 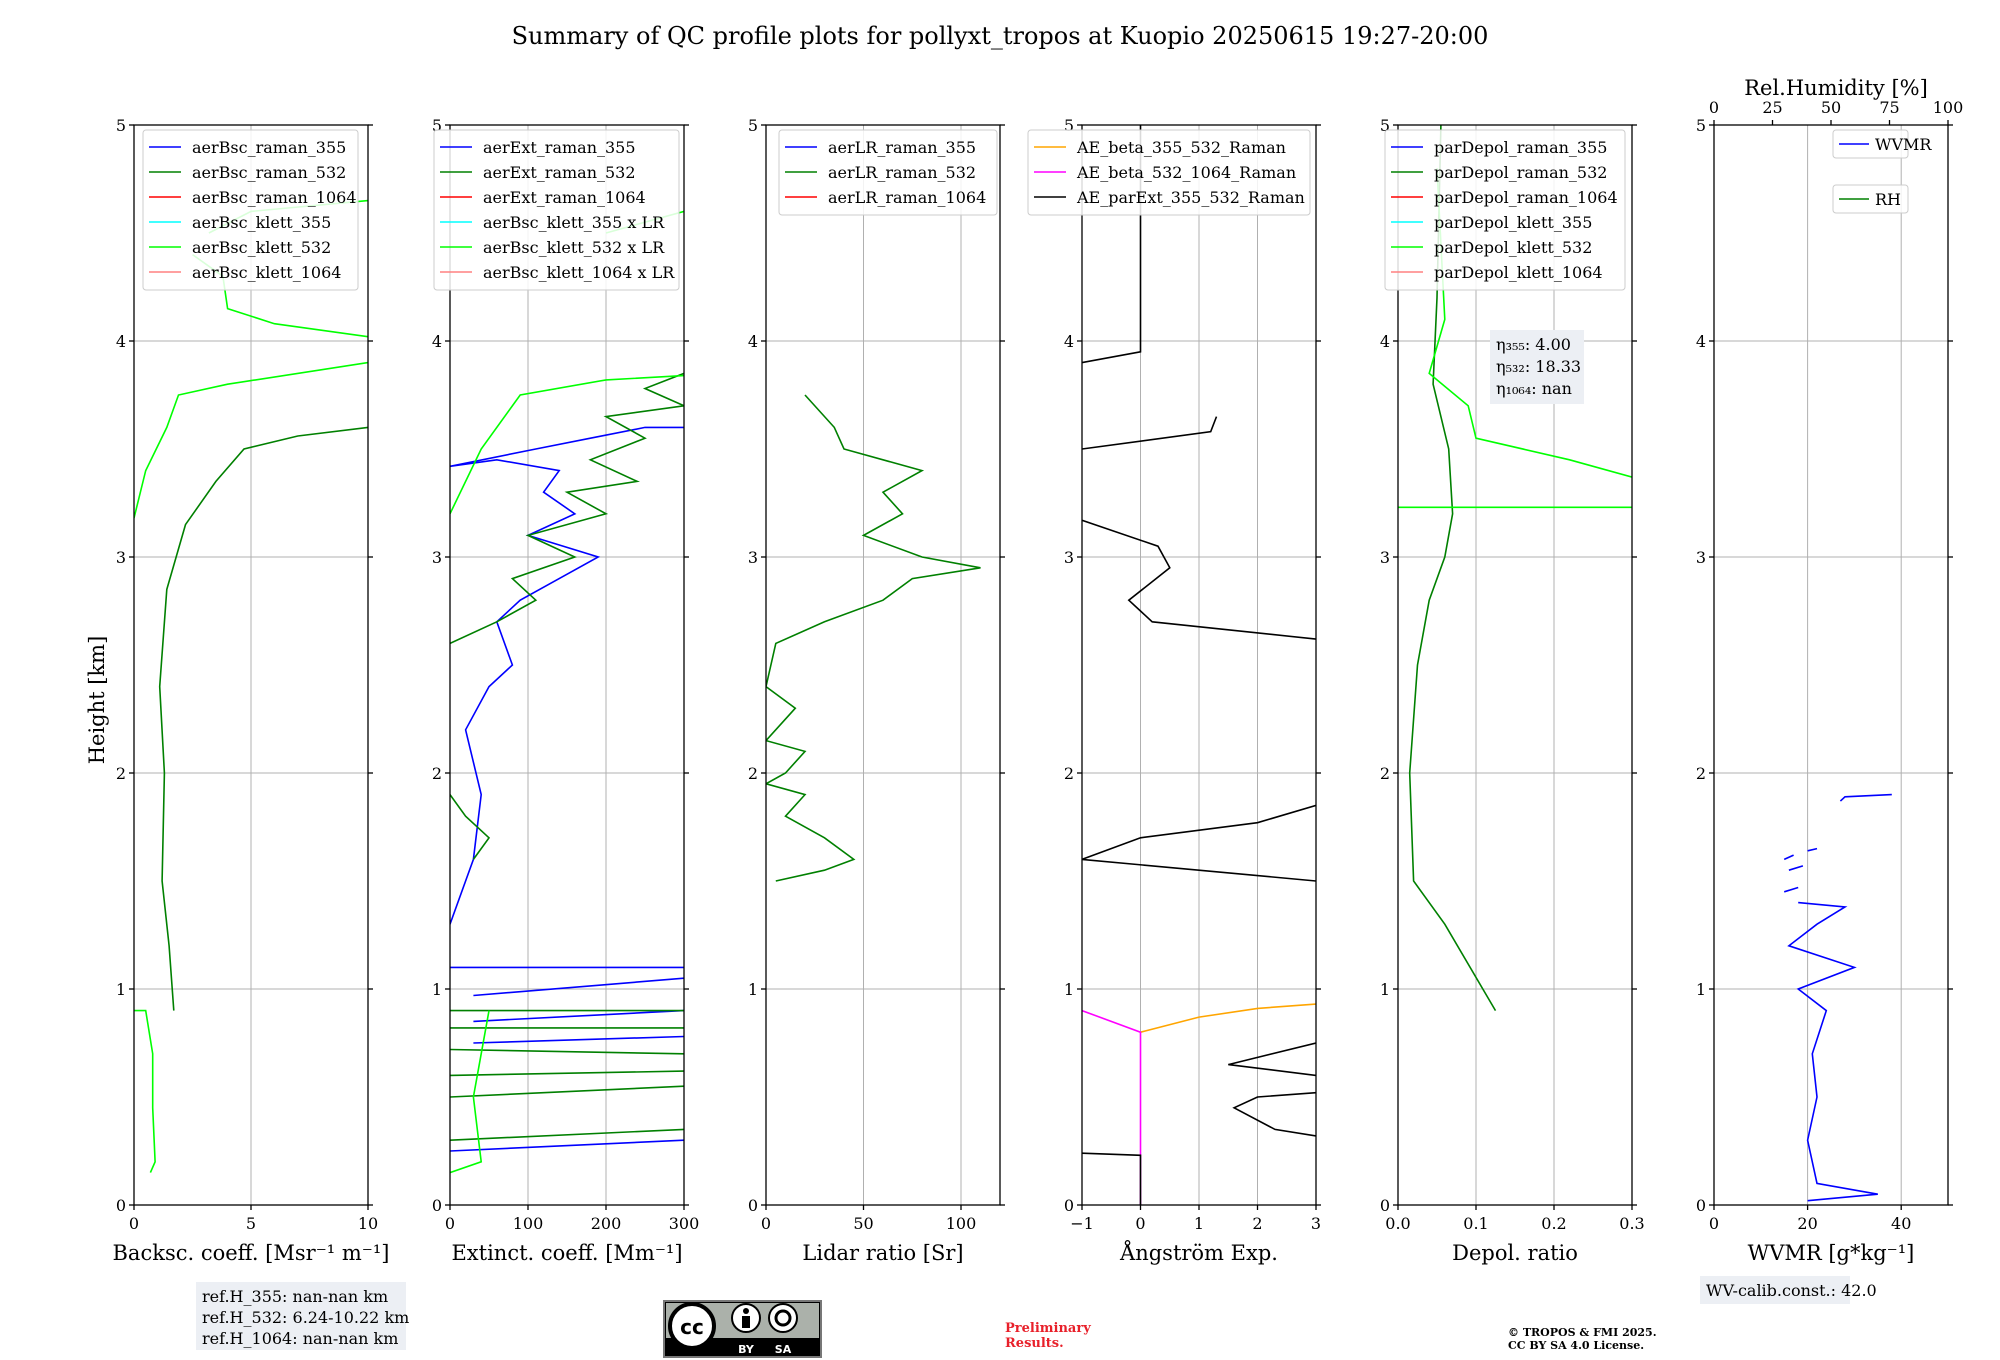 I want to click on legend-entry: aerBsc_raman_355, so click(x=269, y=147).